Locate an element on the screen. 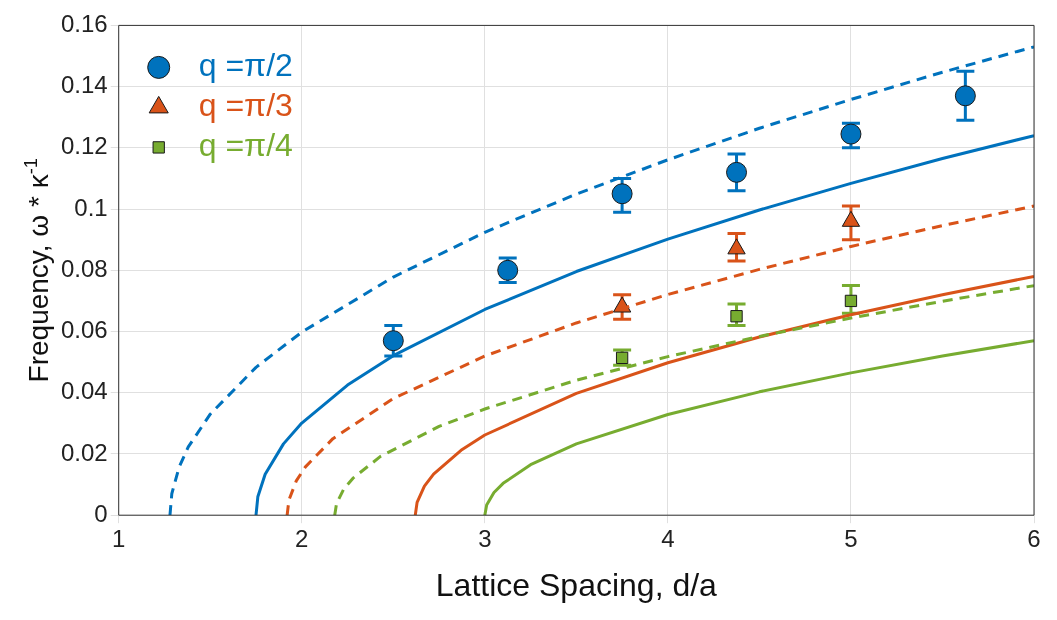 The height and width of the screenshot is (620, 1057). legend-label: q =π/4 is located at coordinates (245, 145).